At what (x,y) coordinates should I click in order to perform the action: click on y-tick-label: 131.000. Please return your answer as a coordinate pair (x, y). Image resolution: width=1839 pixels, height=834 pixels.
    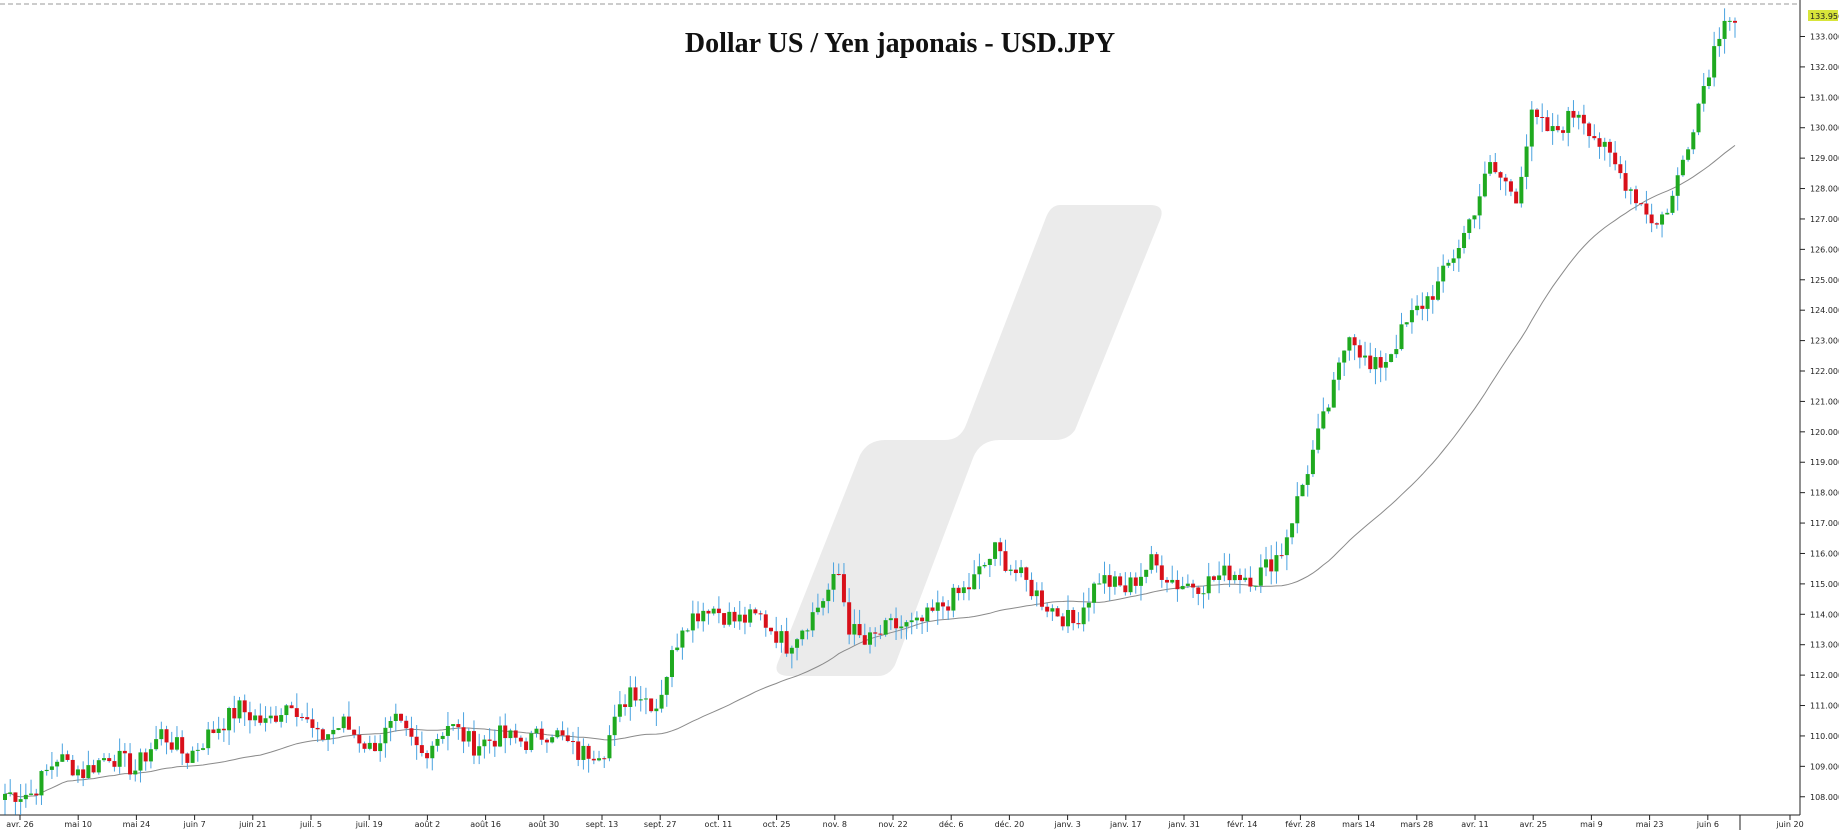
    Looking at the image, I should click on (1824, 97).